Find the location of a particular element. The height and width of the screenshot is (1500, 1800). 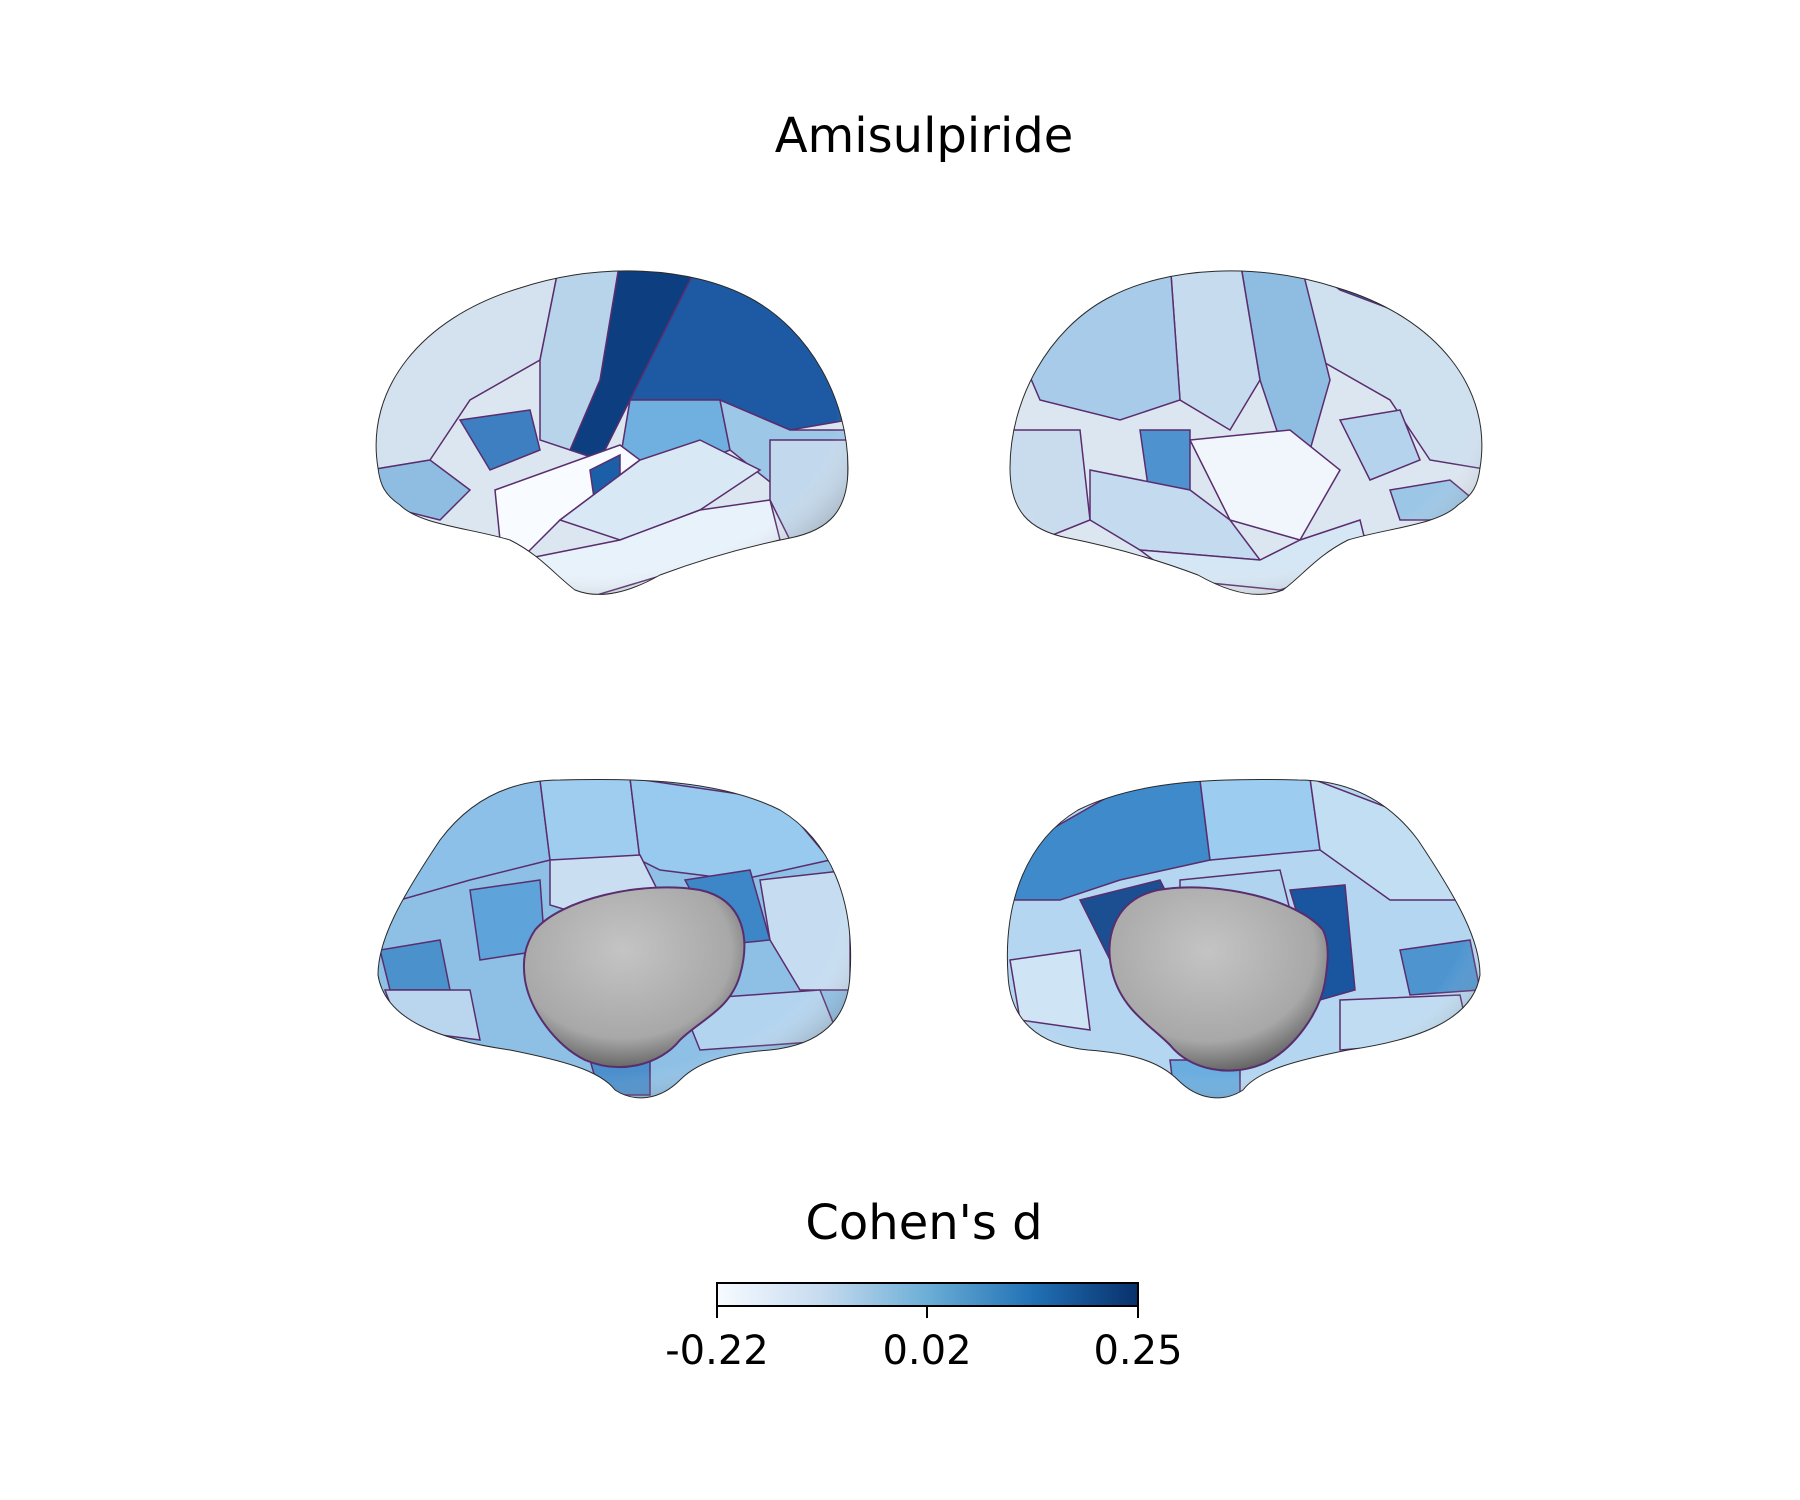

colorbar is located at coordinates (927, 1300).